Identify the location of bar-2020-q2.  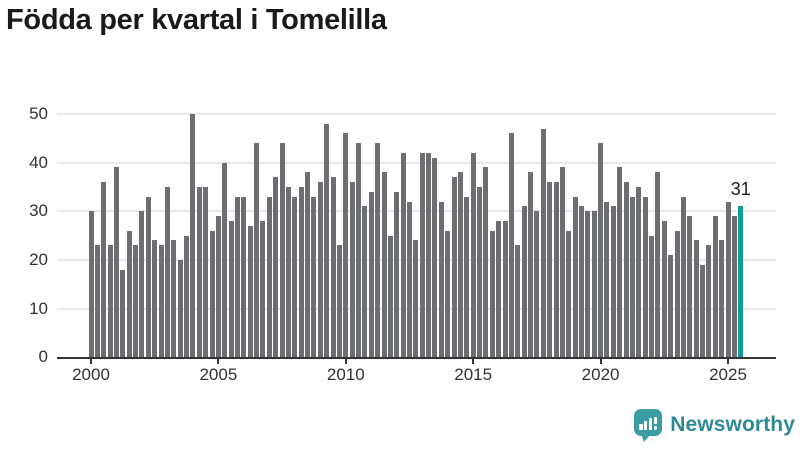
(607, 279).